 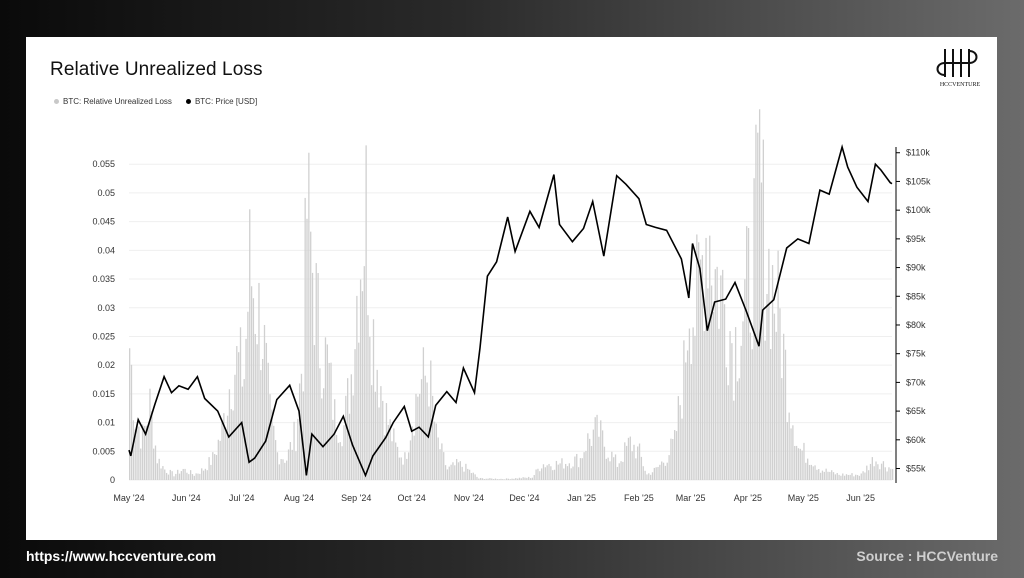 What do you see at coordinates (356, 498) in the screenshot?
I see `x-tick: Sep '24` at bounding box center [356, 498].